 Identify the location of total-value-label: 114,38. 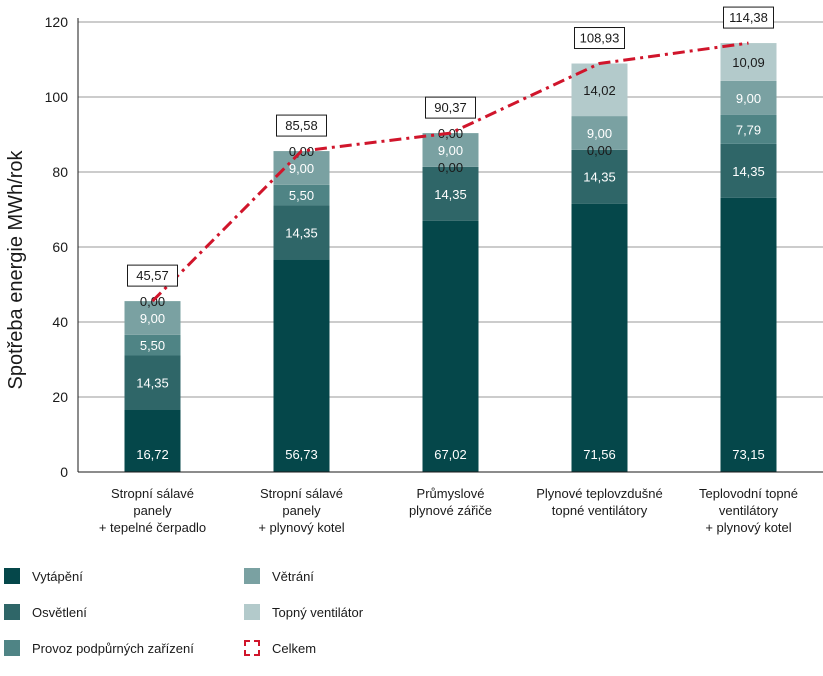
(748, 17).